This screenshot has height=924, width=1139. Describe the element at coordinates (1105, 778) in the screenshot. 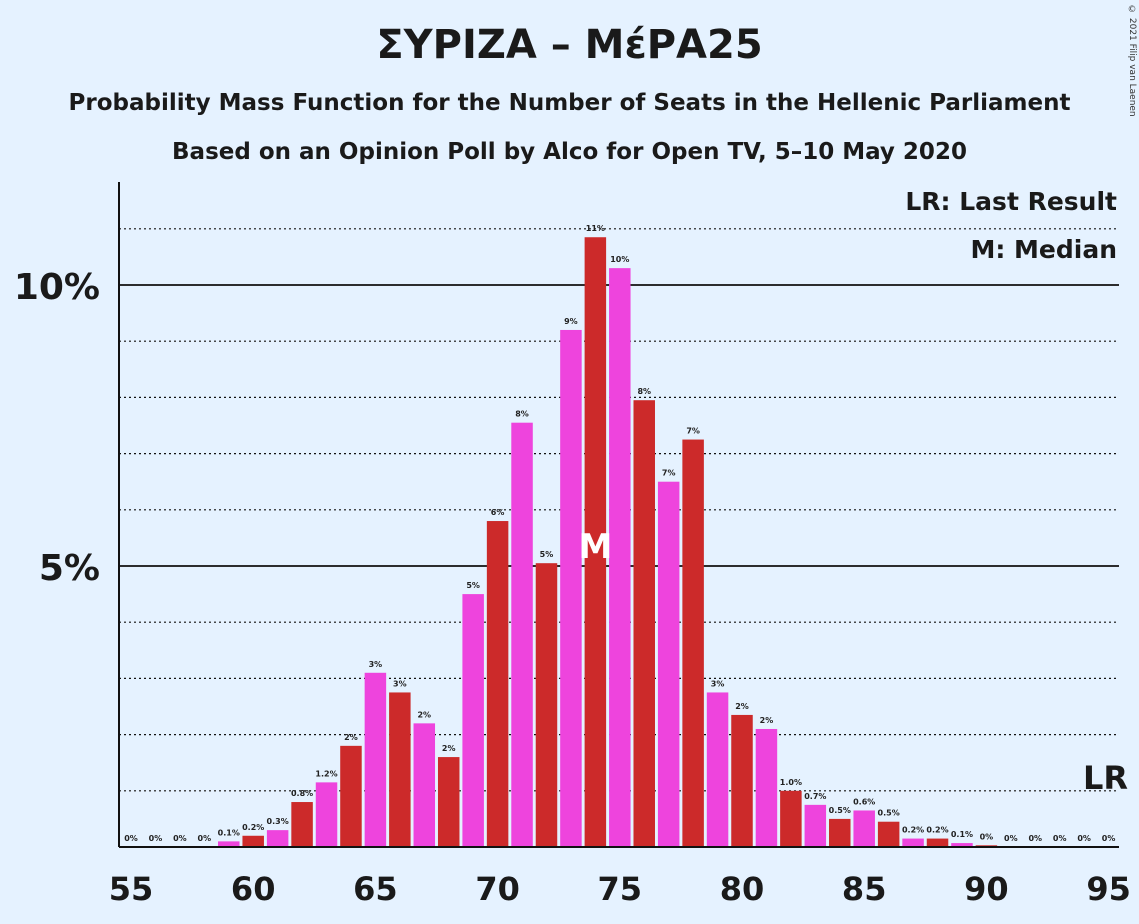

I see `last-result-marker: LR` at that location.